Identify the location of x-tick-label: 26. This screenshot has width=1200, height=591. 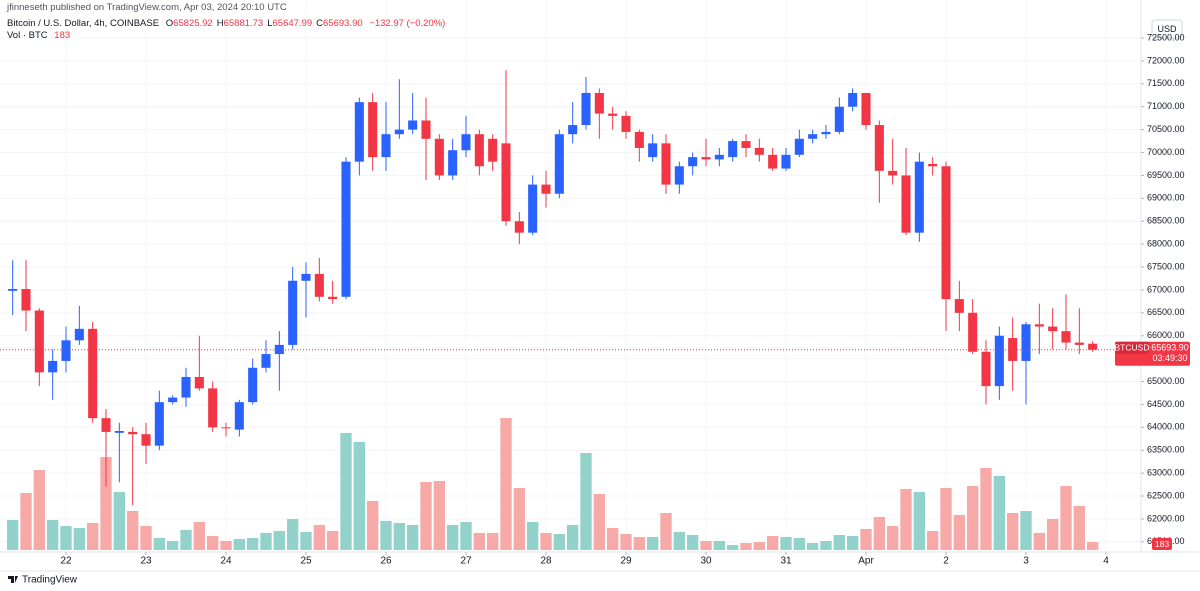
(386, 561).